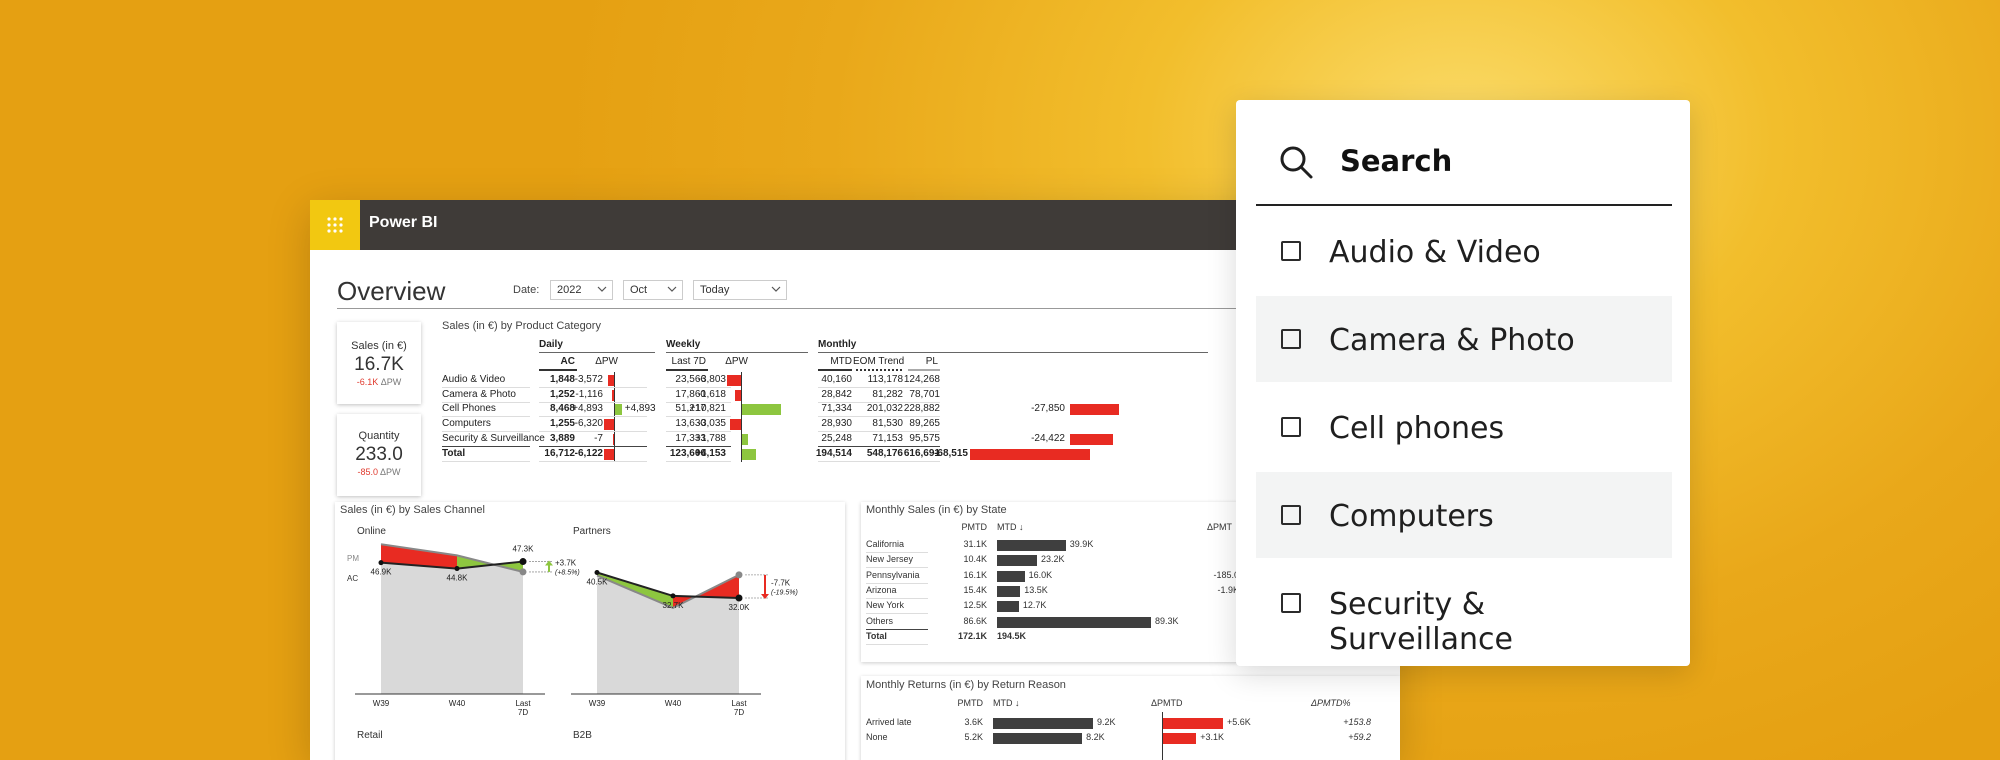 The height and width of the screenshot is (760, 2000). I want to click on row-name: Total, so click(876, 635).